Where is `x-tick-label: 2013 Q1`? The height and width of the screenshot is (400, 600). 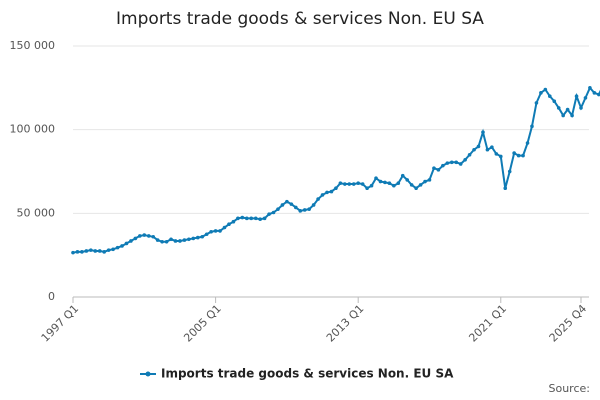
x-tick-label: 2013 Q1 is located at coordinates (345, 323).